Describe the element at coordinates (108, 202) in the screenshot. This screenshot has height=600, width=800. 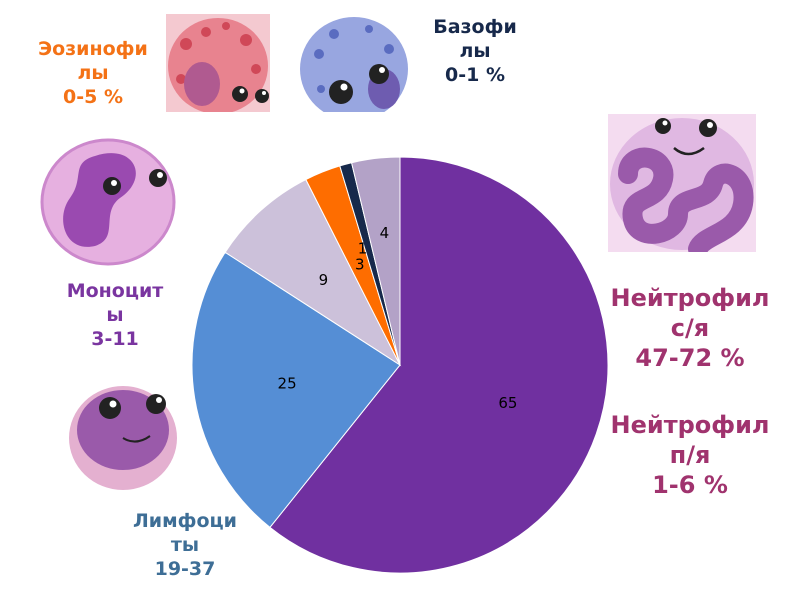
I see `monocyte-cell-icon` at that location.